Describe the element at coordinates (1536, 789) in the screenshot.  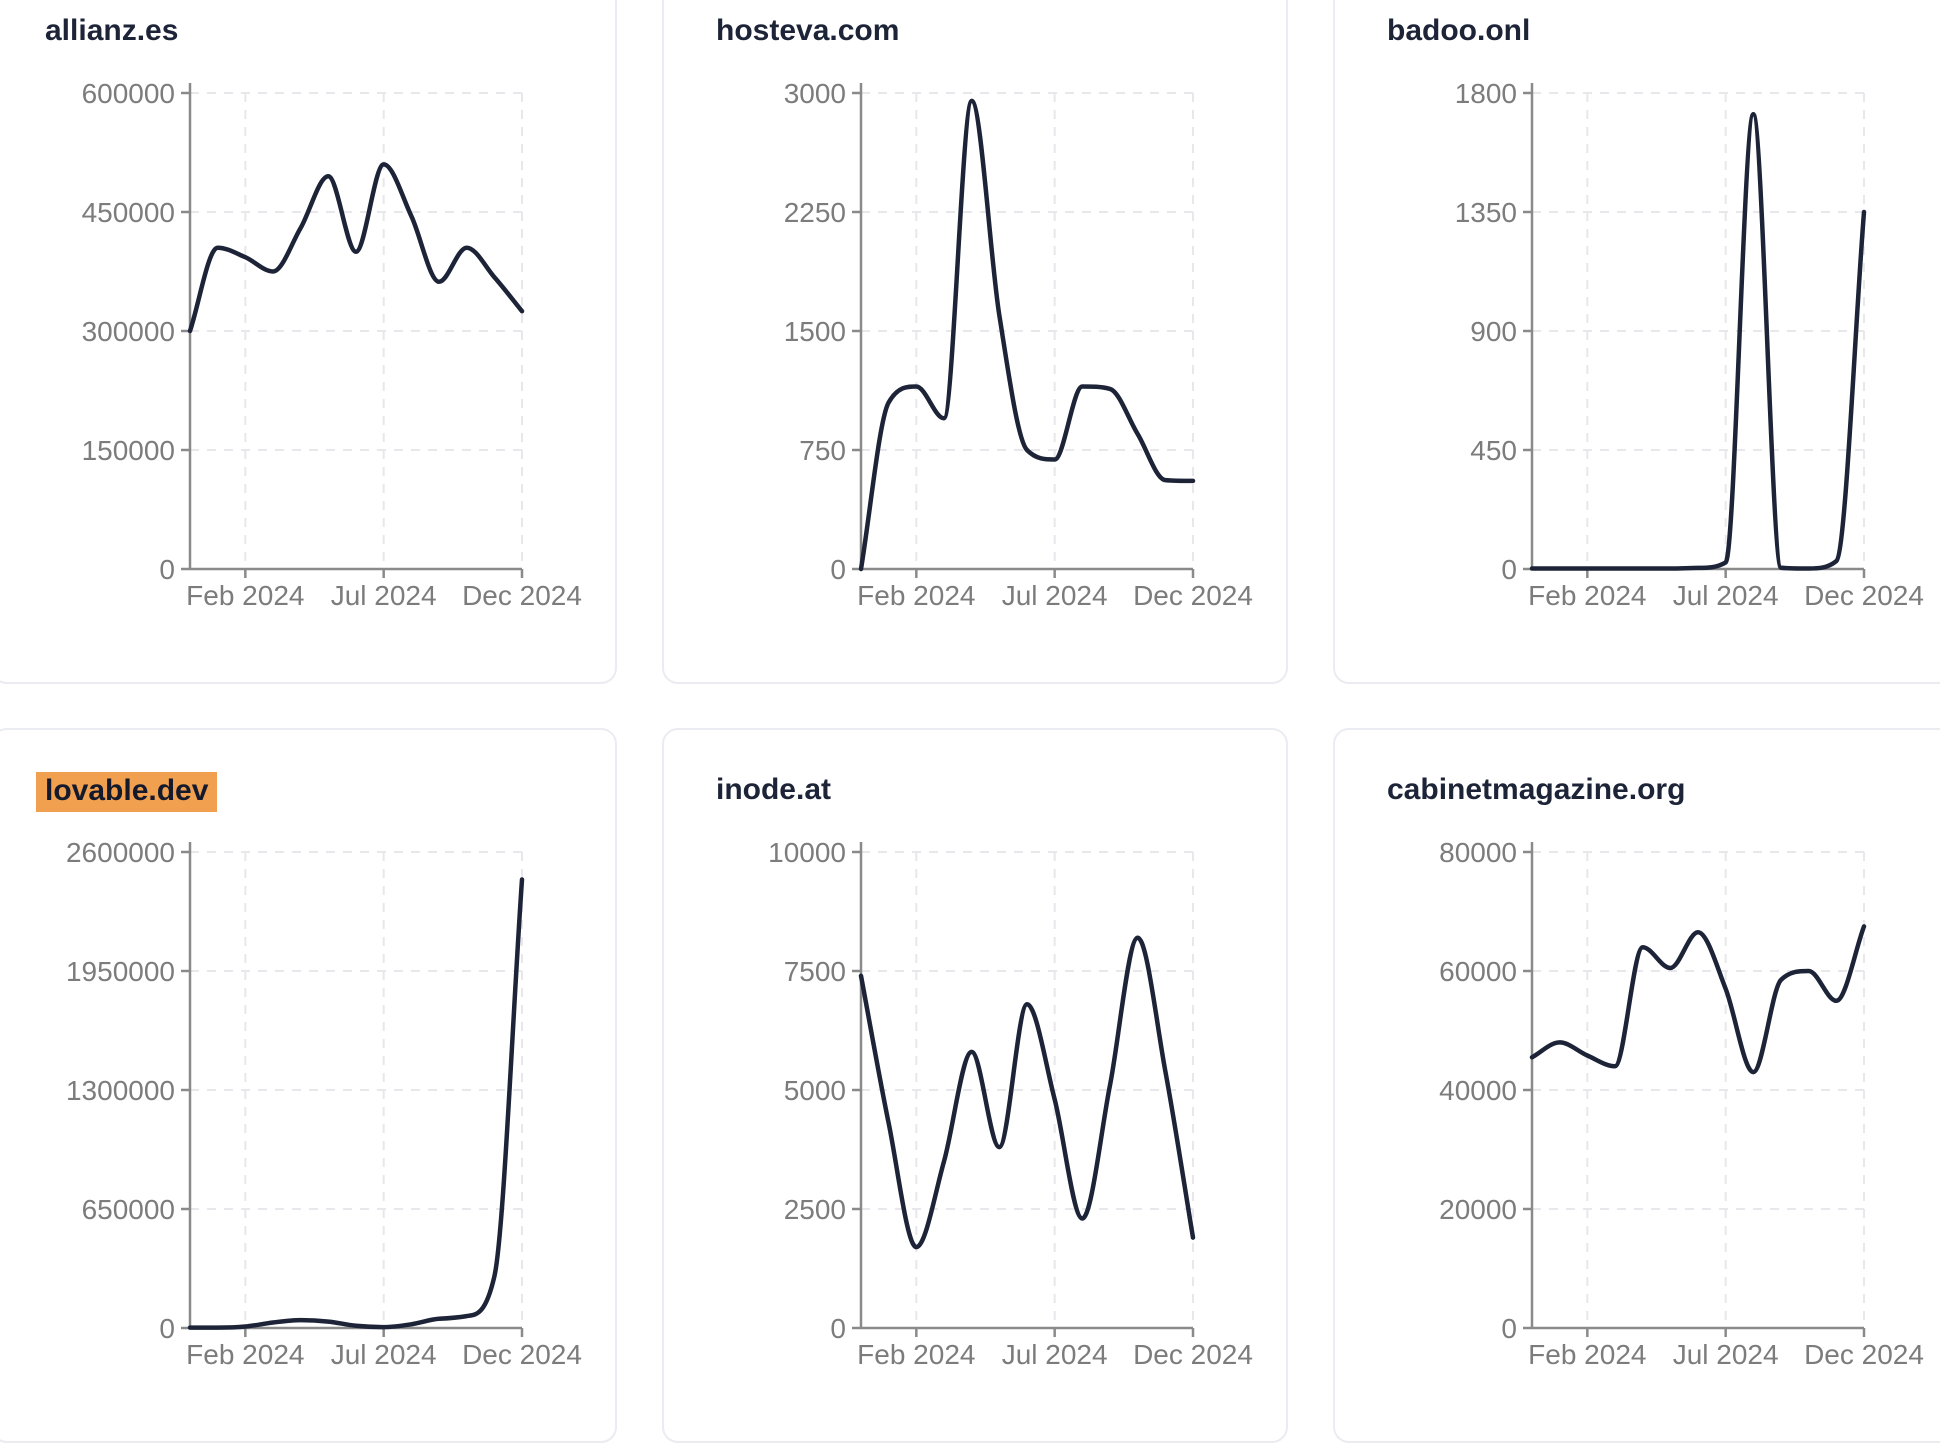
I see `chart-title: cabinetmagazine.org` at that location.